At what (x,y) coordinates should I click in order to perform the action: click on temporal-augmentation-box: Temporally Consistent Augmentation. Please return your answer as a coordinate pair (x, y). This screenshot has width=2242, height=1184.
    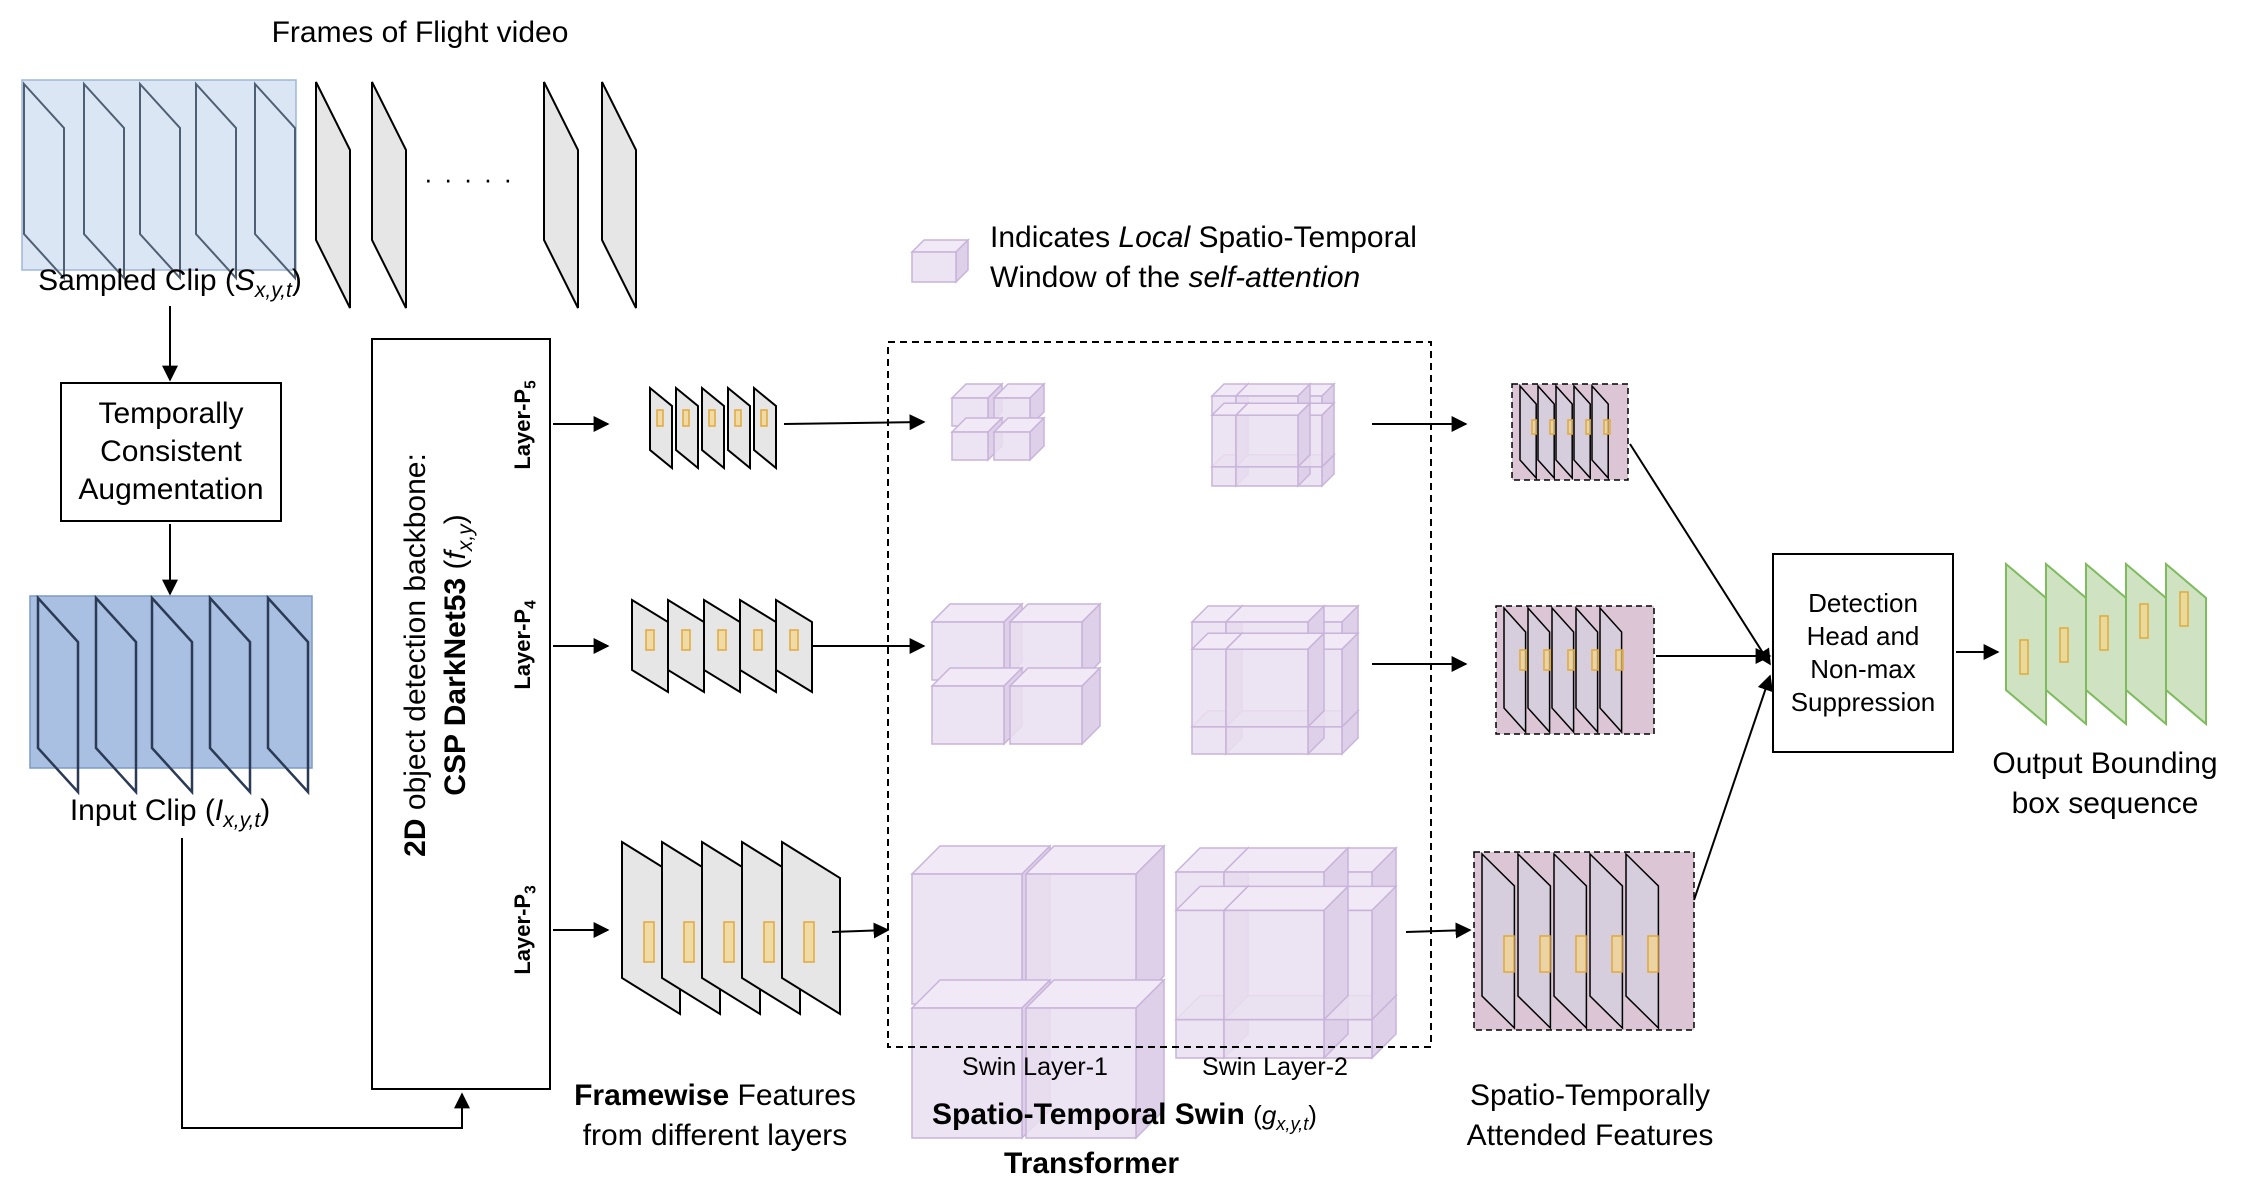
    Looking at the image, I should click on (171, 452).